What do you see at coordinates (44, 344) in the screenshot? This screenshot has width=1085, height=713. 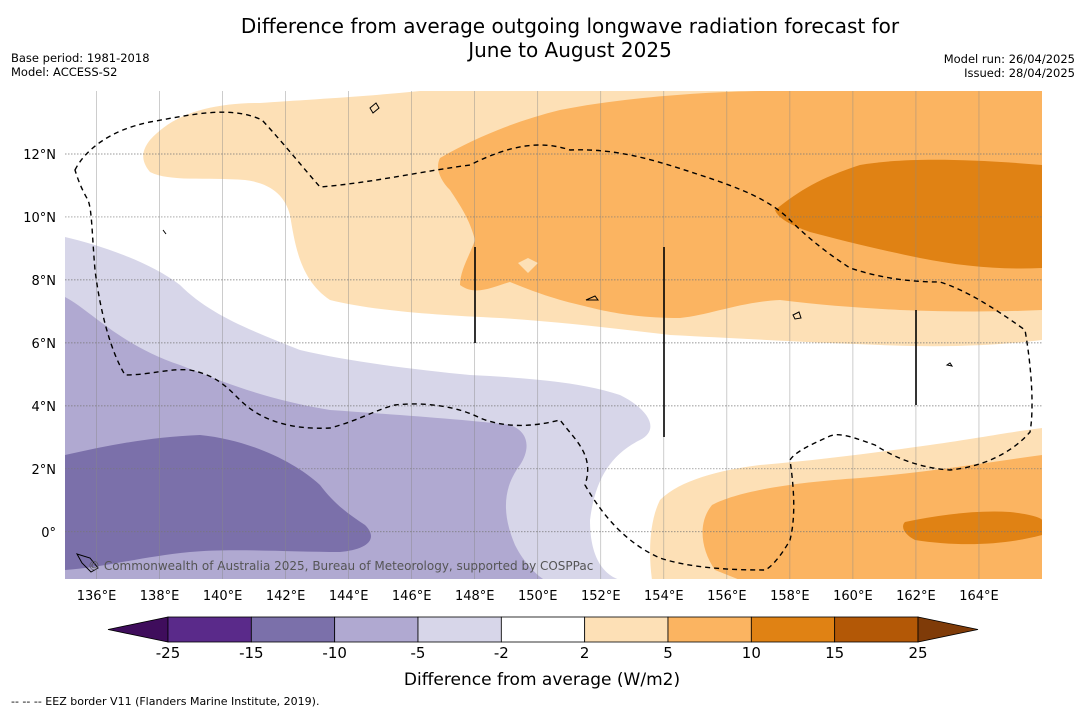 I see `latitude-label: 6°N` at bounding box center [44, 344].